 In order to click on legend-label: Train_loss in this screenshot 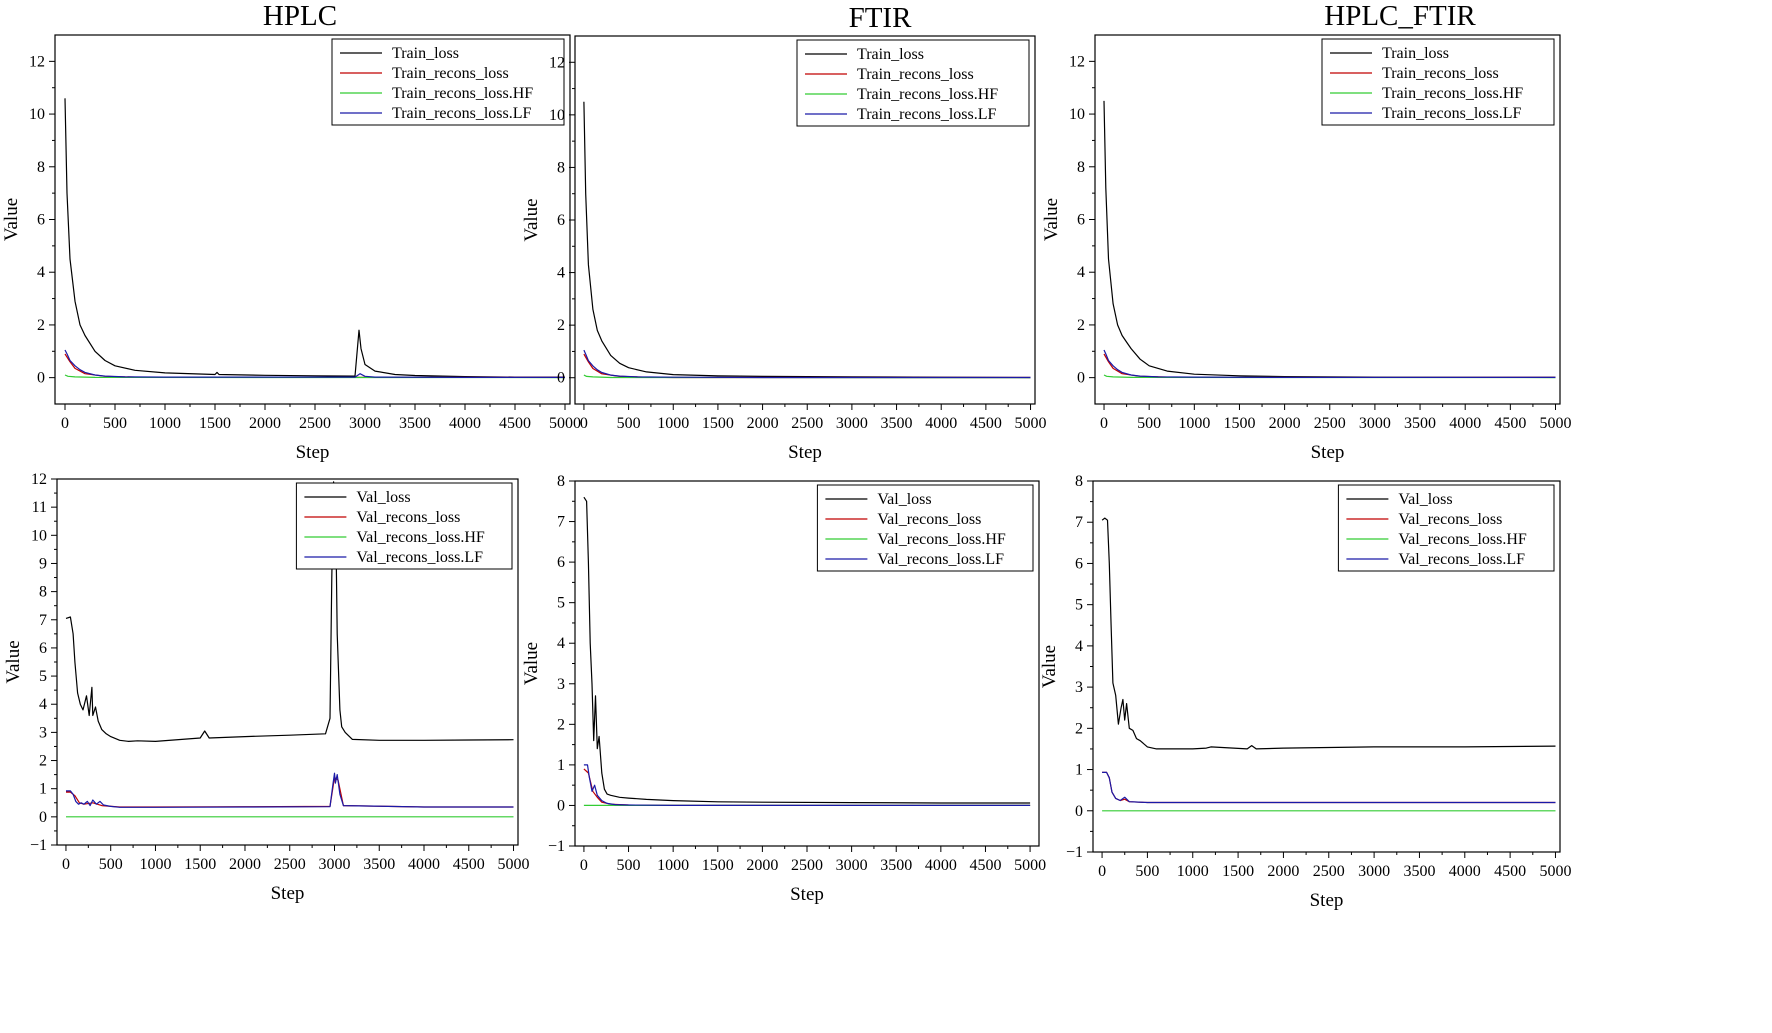, I will do `click(1415, 53)`.